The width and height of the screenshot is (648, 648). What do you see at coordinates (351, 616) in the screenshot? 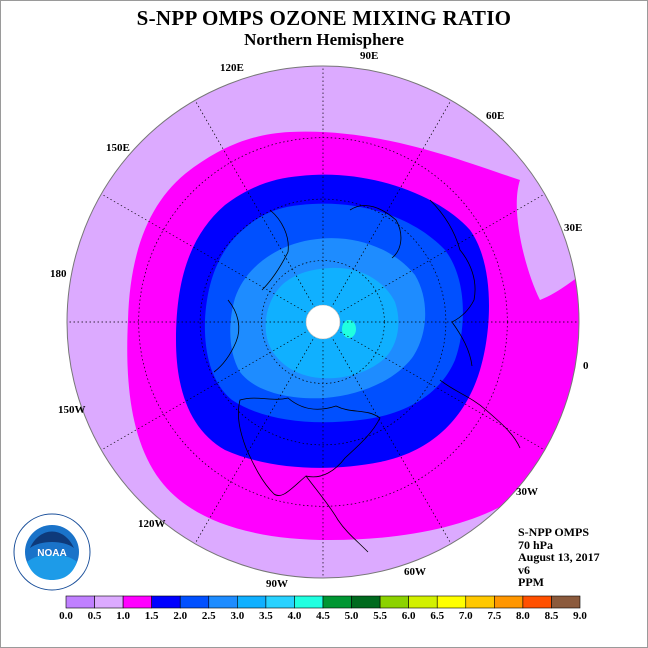
I see `colorbar-tick-label: 5.0` at bounding box center [351, 616].